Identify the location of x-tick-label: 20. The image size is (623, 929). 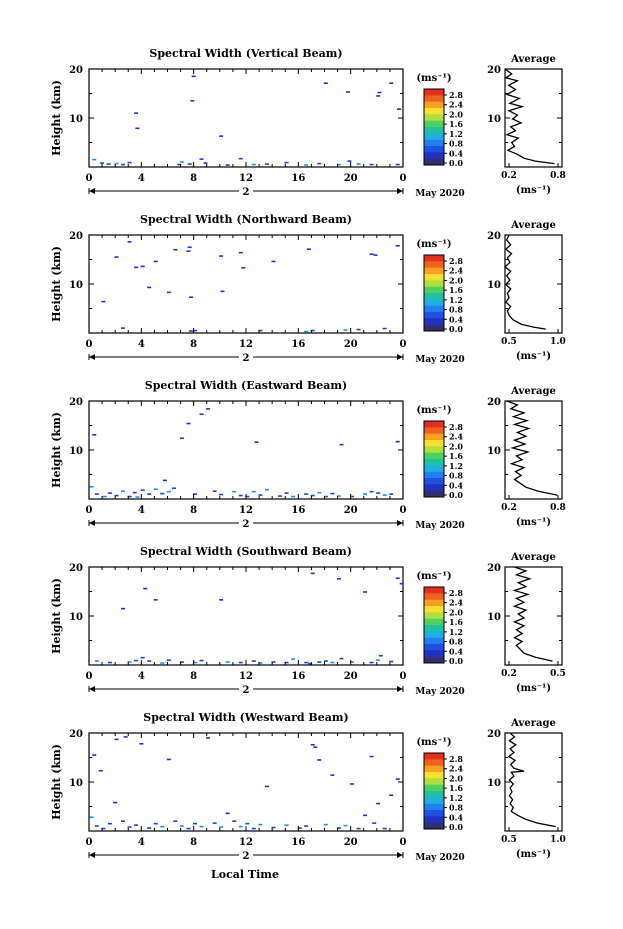
(351, 842).